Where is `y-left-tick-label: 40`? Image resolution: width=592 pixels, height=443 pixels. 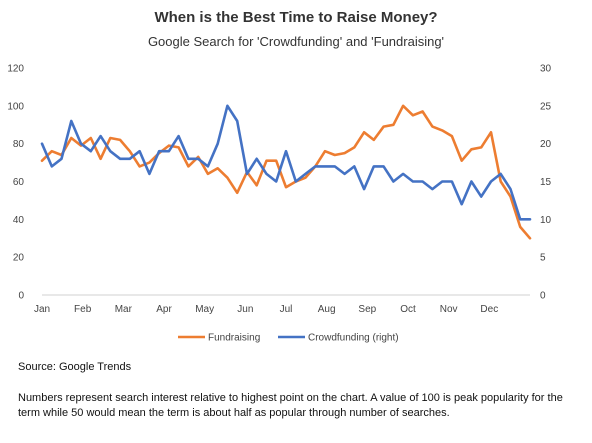 y-left-tick-label: 40 is located at coordinates (19, 220).